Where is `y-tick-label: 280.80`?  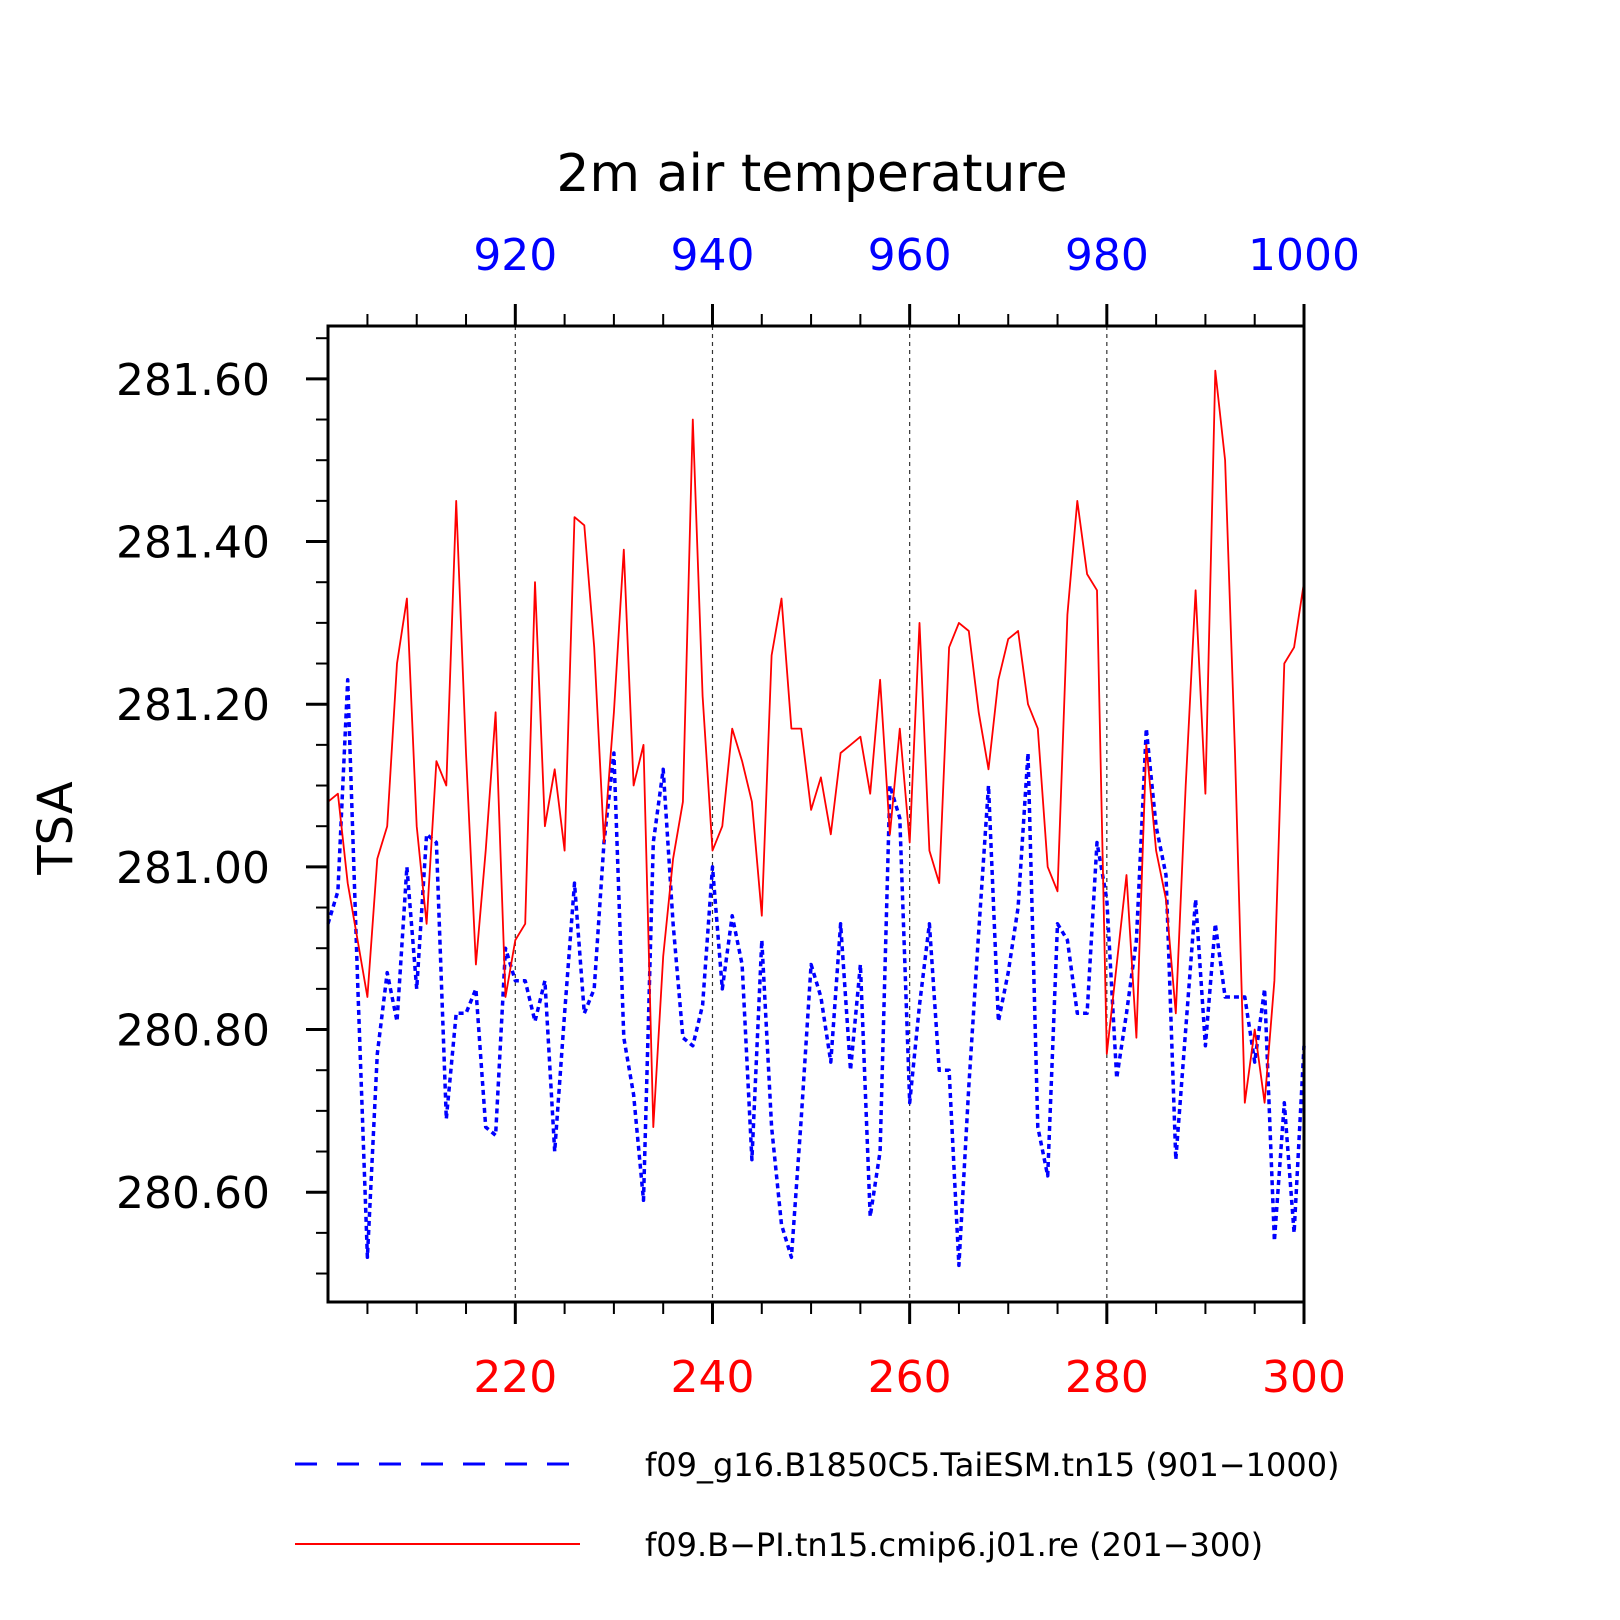 y-tick-label: 280.80 is located at coordinates (193, 1031).